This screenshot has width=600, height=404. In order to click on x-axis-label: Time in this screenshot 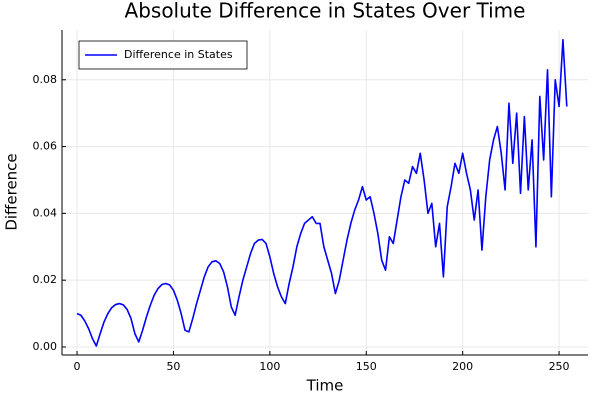, I will do `click(325, 386)`.